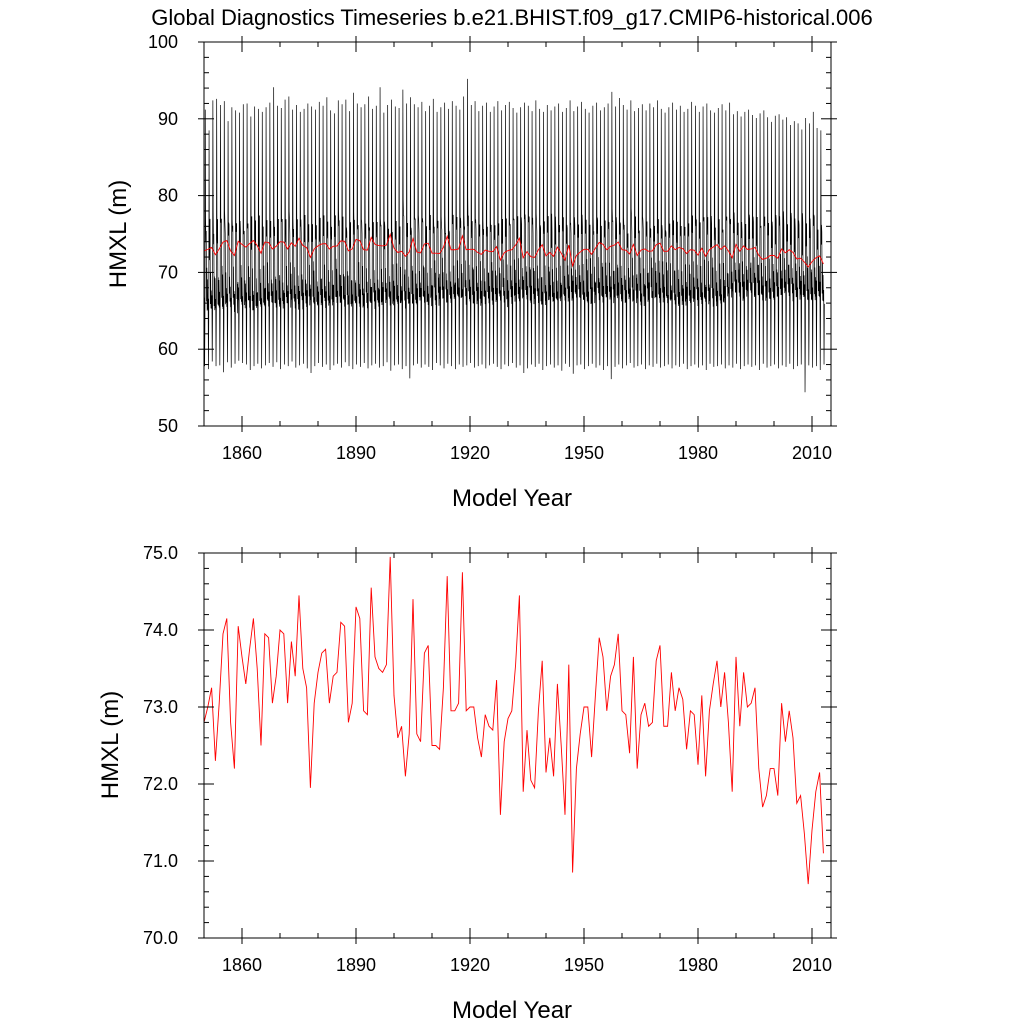  Describe the element at coordinates (160, 630) in the screenshot. I see `y-tick-label: 74.0` at that location.